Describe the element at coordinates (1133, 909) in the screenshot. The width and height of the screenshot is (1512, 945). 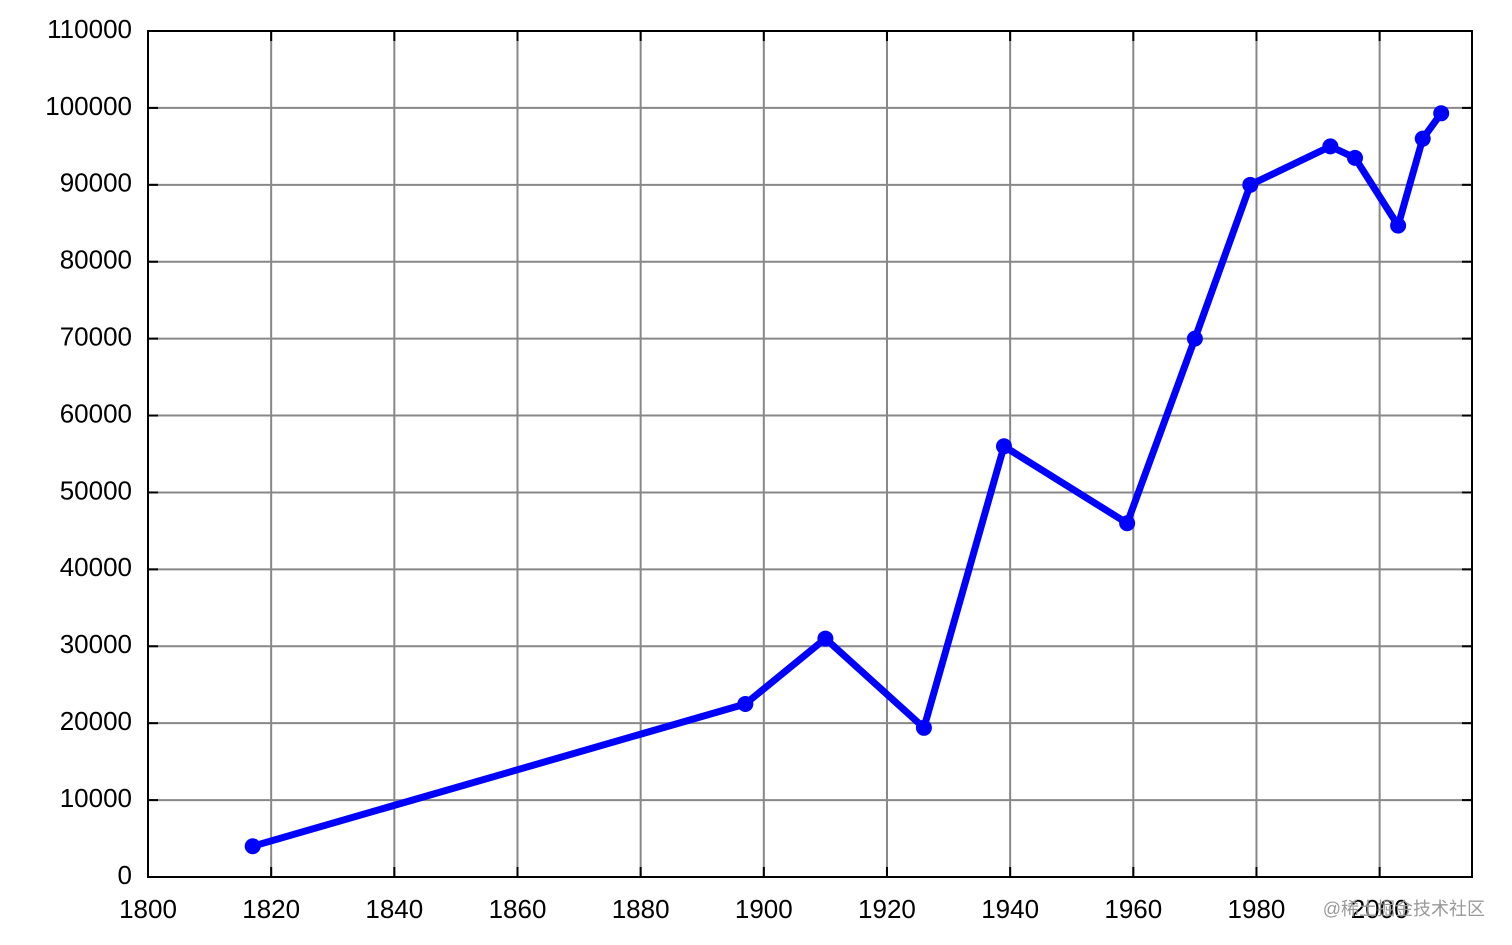
I see `x-tick-label: 1960` at that location.